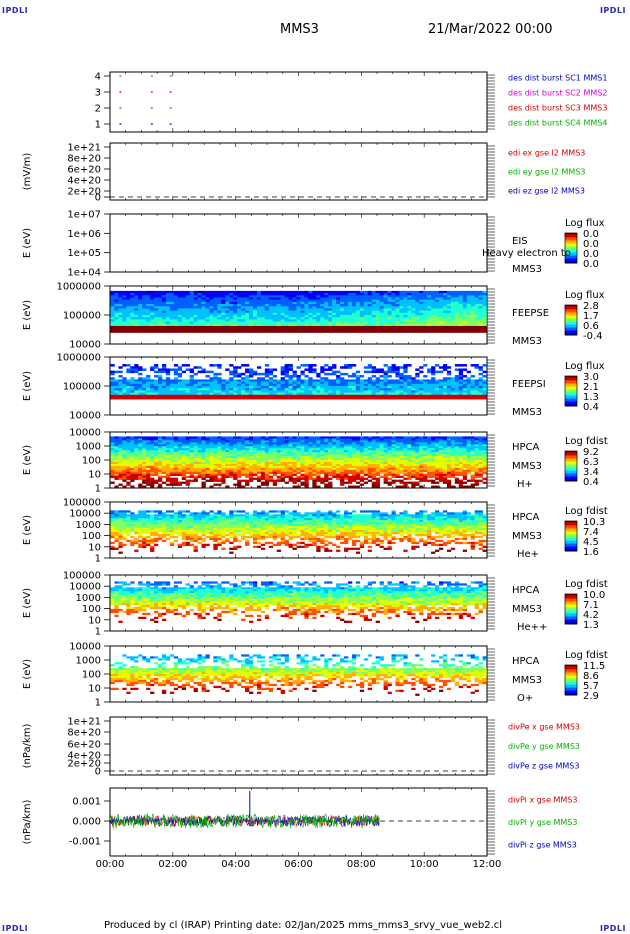 This screenshot has height=934, width=630. Describe the element at coordinates (244, 820) in the screenshot. I see `divpi-y-line` at that location.